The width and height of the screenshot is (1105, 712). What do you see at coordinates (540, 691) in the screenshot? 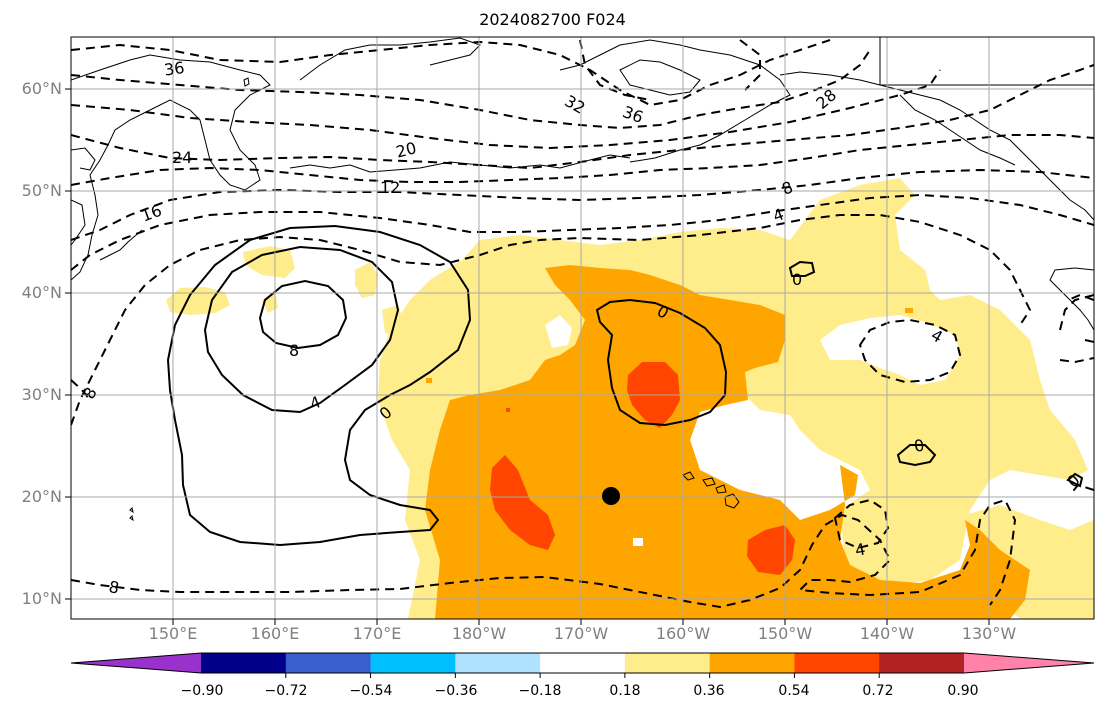
I see `colorbar-tick-label: −0.18` at bounding box center [540, 691].